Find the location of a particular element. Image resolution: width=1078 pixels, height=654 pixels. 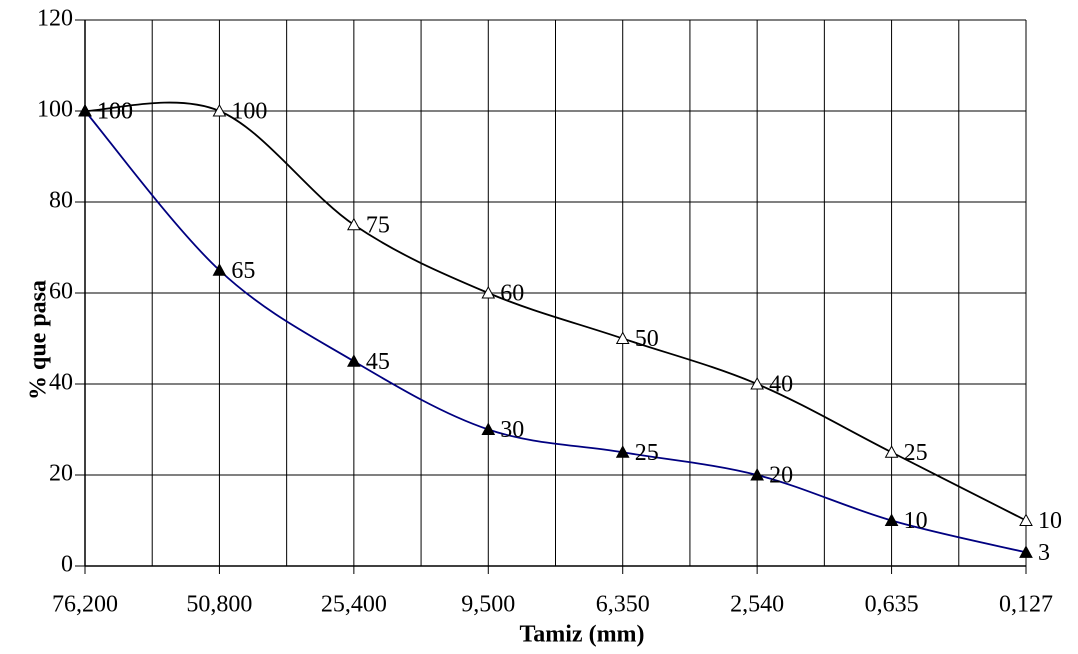

data-label: 40 is located at coordinates (781, 385).